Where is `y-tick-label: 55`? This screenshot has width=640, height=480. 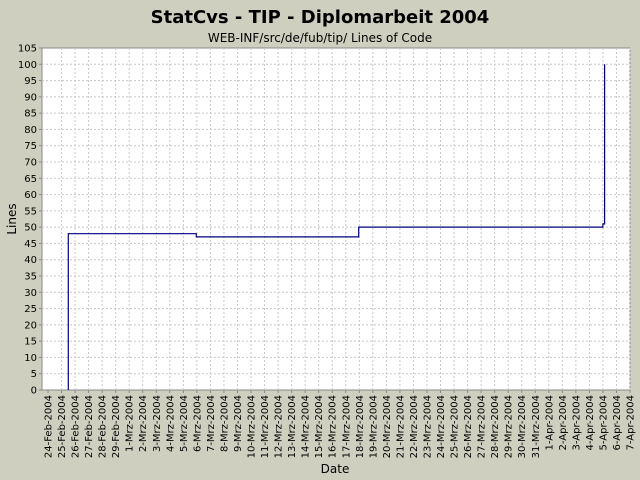 y-tick-label: 55 is located at coordinates (30, 211).